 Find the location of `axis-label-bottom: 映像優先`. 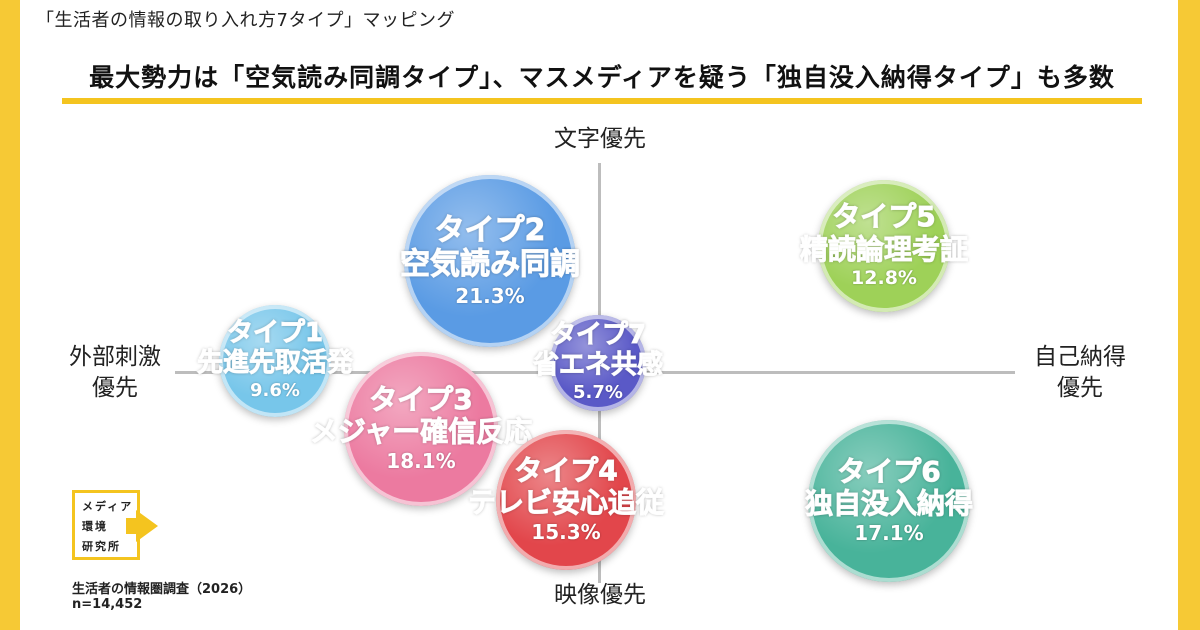

axis-label-bottom: 映像優先 is located at coordinates (600, 595).